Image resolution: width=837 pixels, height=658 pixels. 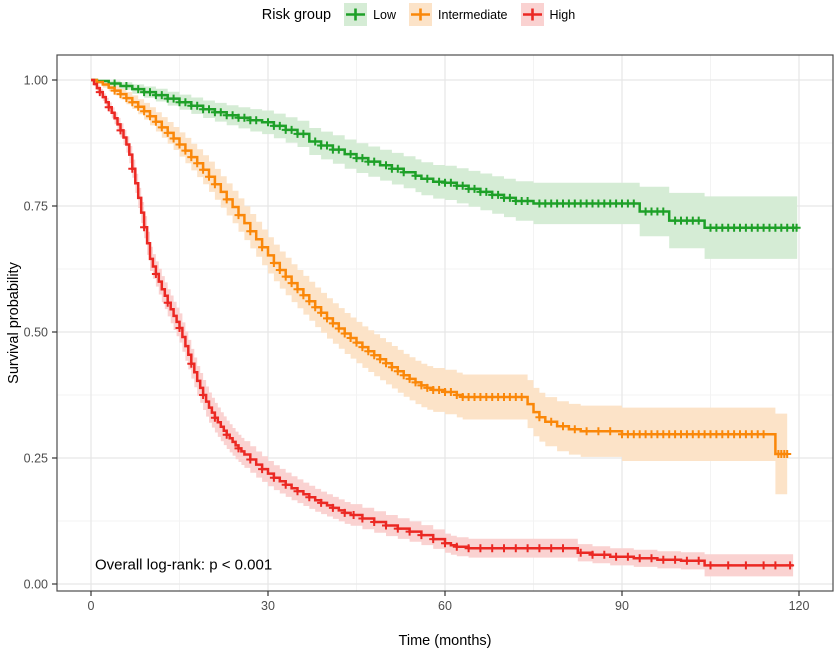 I want to click on y-tick-label: 0.00, so click(x=36, y=585).